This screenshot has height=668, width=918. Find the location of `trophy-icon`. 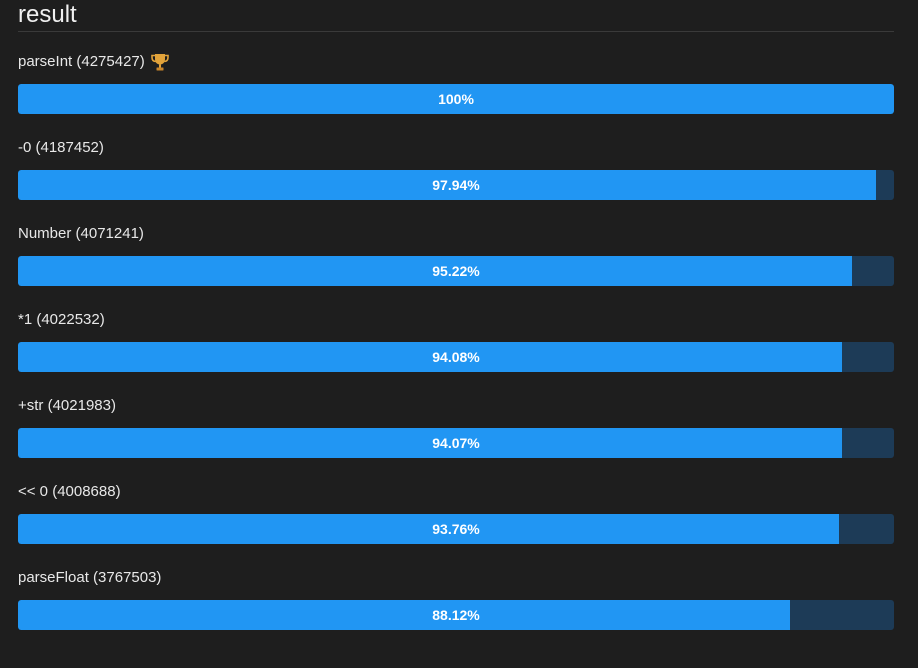

trophy-icon is located at coordinates (160, 62).